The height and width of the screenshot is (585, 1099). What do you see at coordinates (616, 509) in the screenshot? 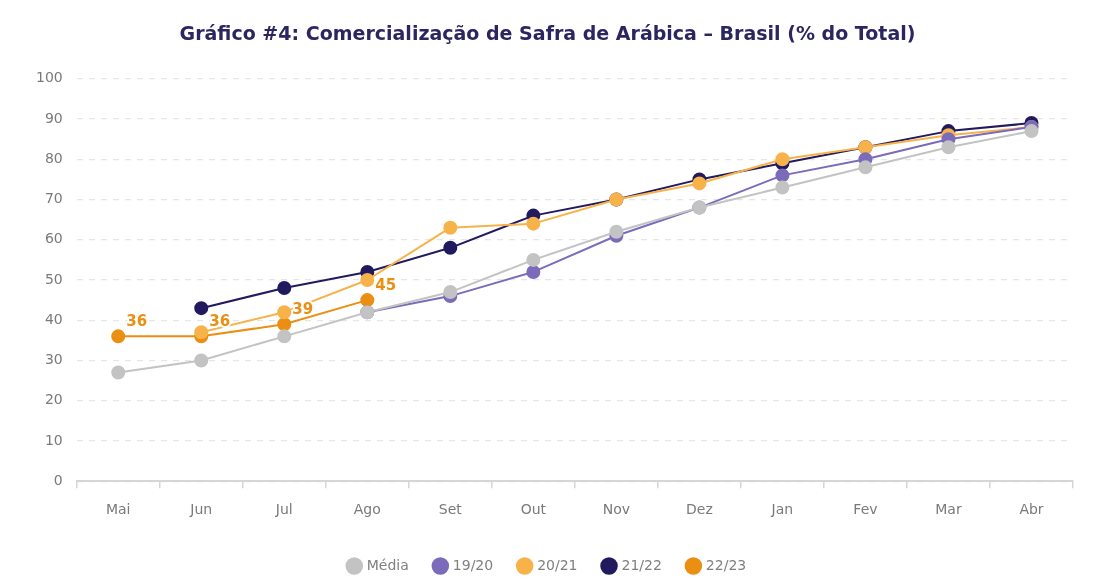
I see `x-tick-label: Nov` at bounding box center [616, 509].